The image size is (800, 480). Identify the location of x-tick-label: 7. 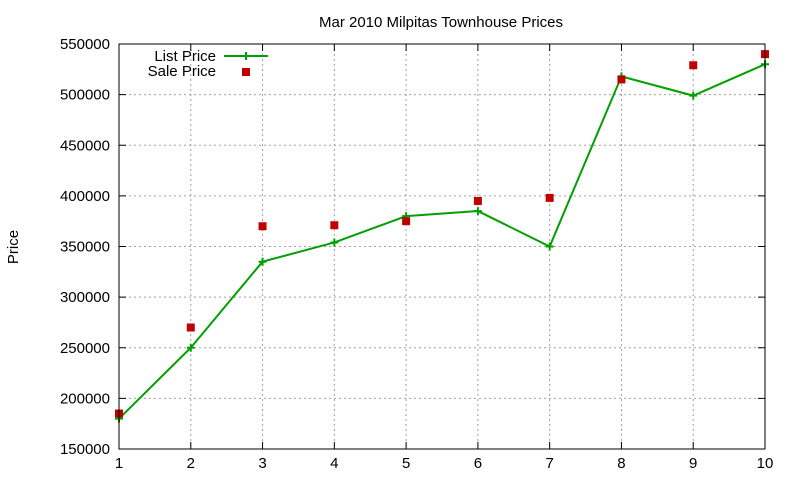
(549, 463).